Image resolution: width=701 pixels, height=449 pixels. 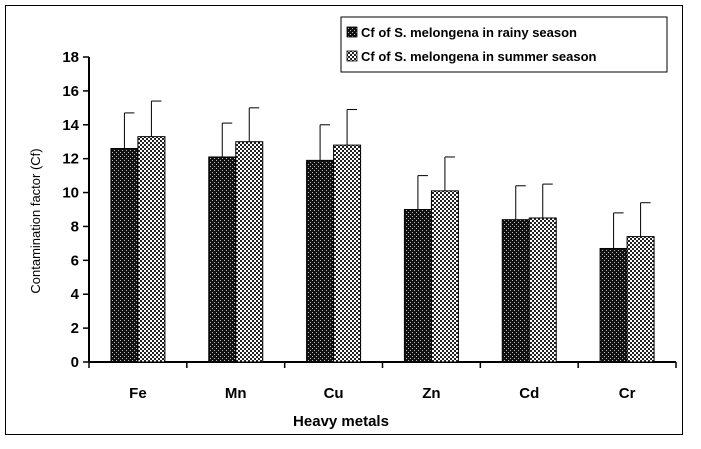 I want to click on y-tick-label: 12, so click(x=70, y=159).